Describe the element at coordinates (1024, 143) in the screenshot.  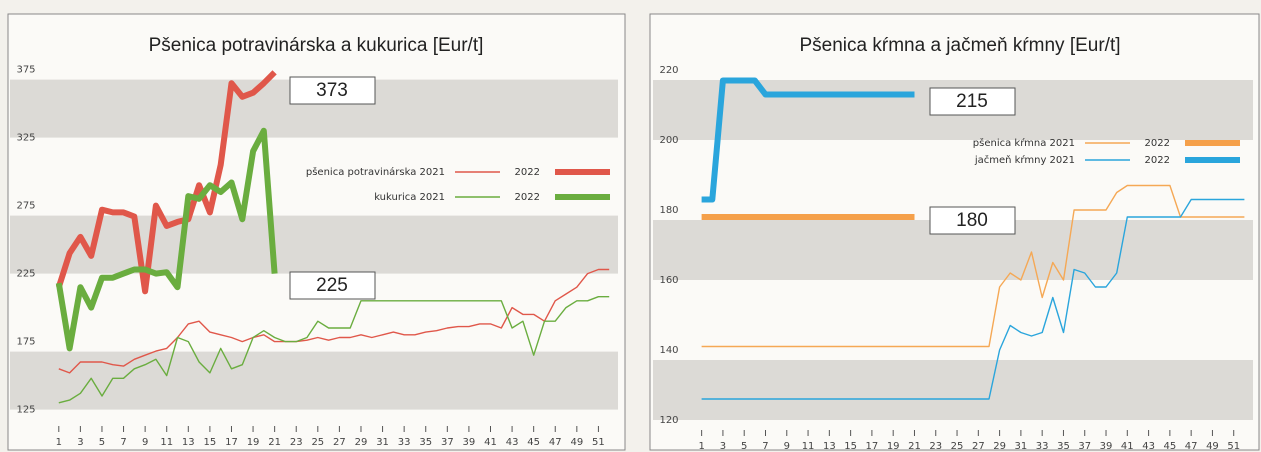
I see `legend-label: pšenica kŕmna 2021` at that location.